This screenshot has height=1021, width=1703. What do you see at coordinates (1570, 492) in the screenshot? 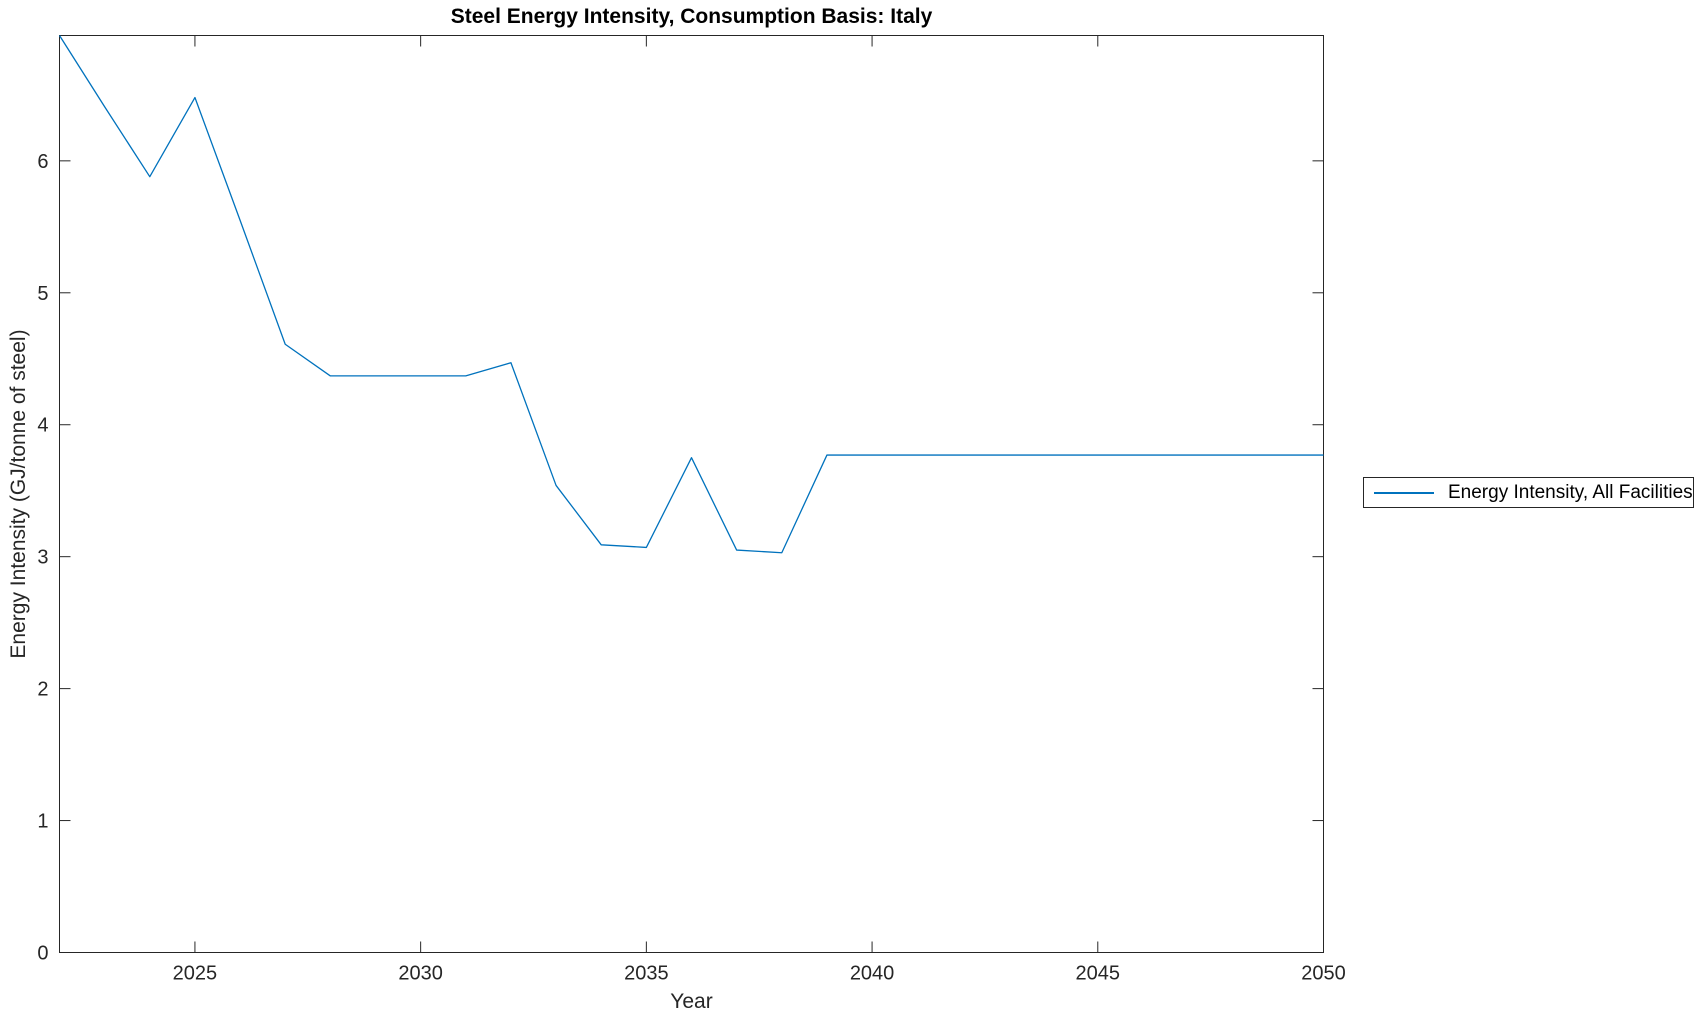
I see `legend-entry-label: Energy Intensity, All Facilities` at bounding box center [1570, 492].